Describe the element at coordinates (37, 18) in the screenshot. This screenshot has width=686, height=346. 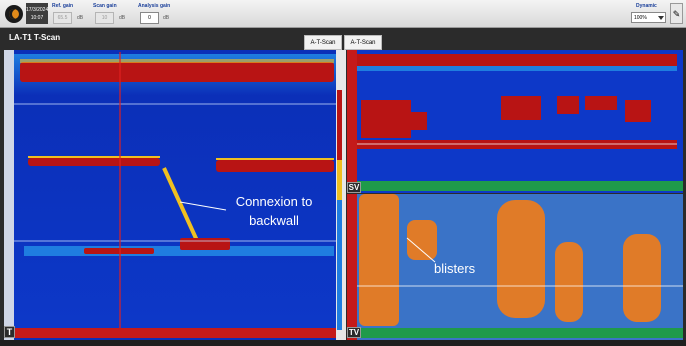
I see `time-text: 10:07` at that location.